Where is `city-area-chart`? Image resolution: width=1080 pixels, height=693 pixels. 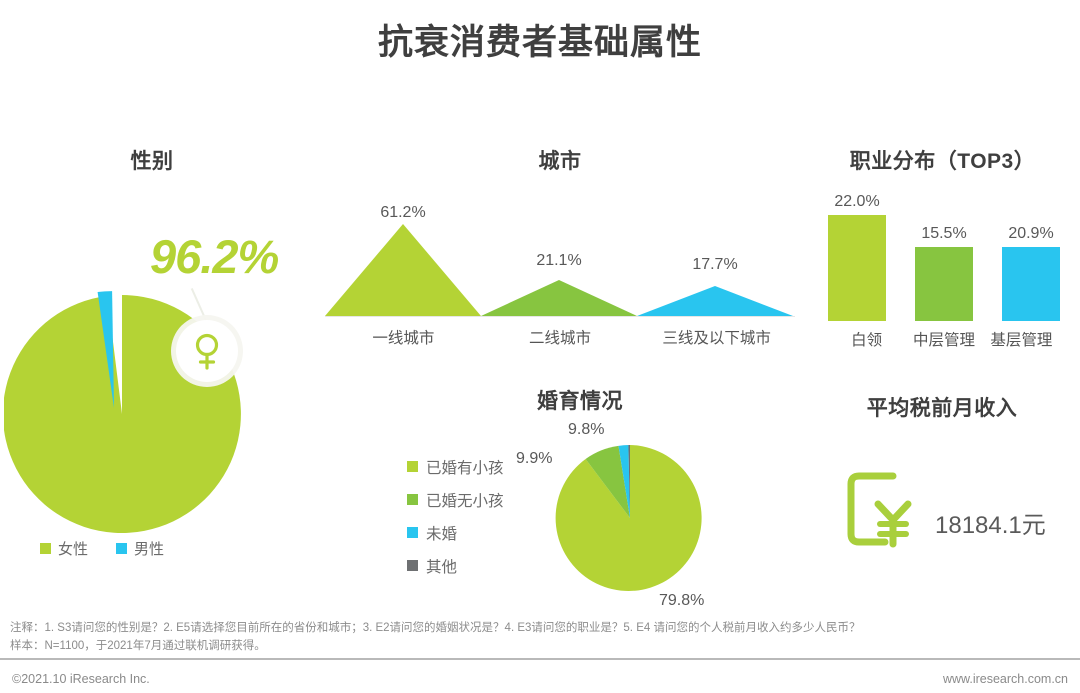 city-area-chart is located at coordinates (560, 258).